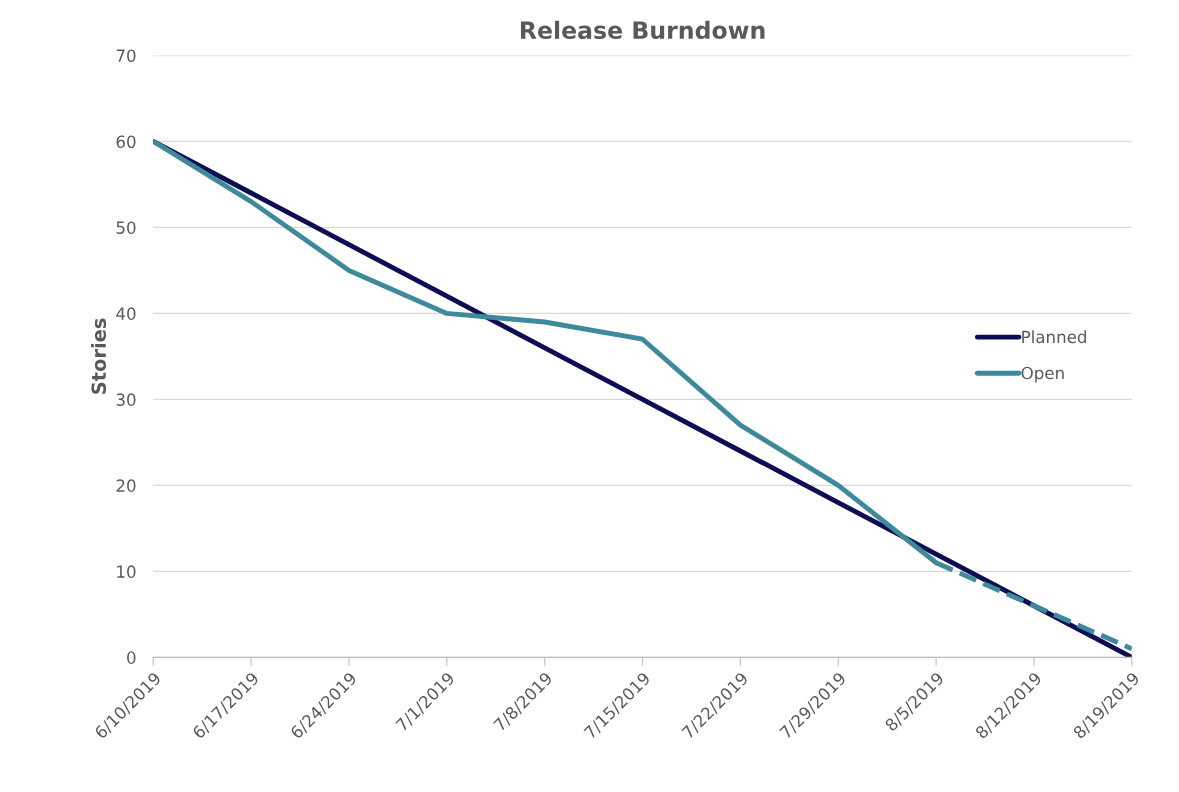 The height and width of the screenshot is (792, 1179). Describe the element at coordinates (126, 227) in the screenshot. I see `y-tick-label: 50` at that location.